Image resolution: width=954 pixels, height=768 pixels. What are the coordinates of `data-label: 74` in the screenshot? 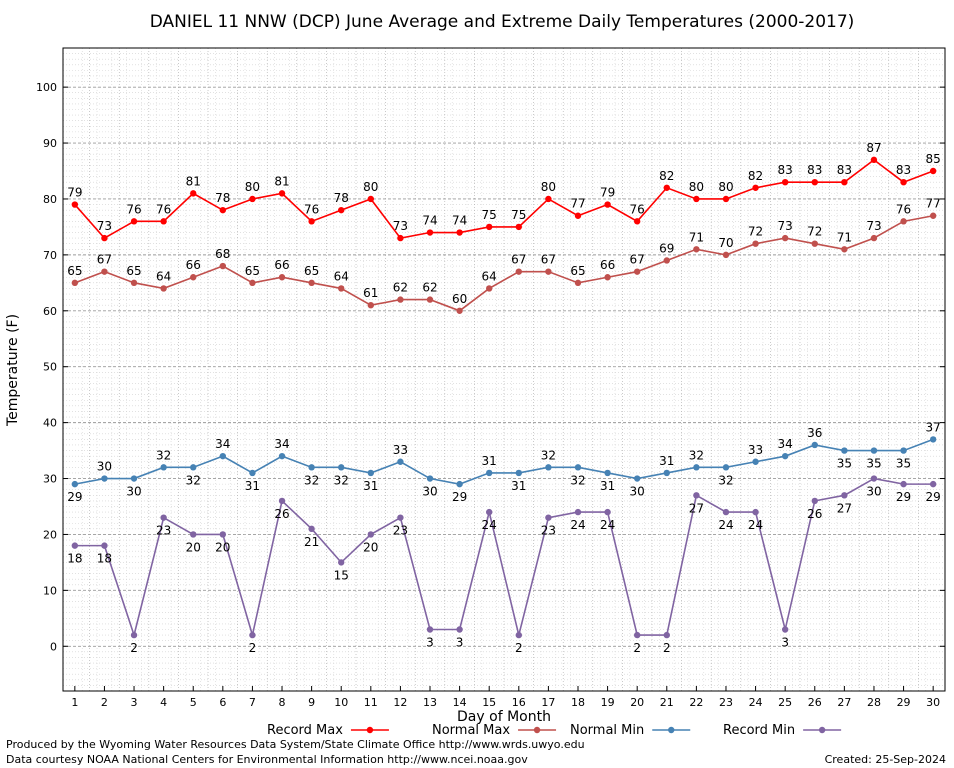 It's located at (429, 221).